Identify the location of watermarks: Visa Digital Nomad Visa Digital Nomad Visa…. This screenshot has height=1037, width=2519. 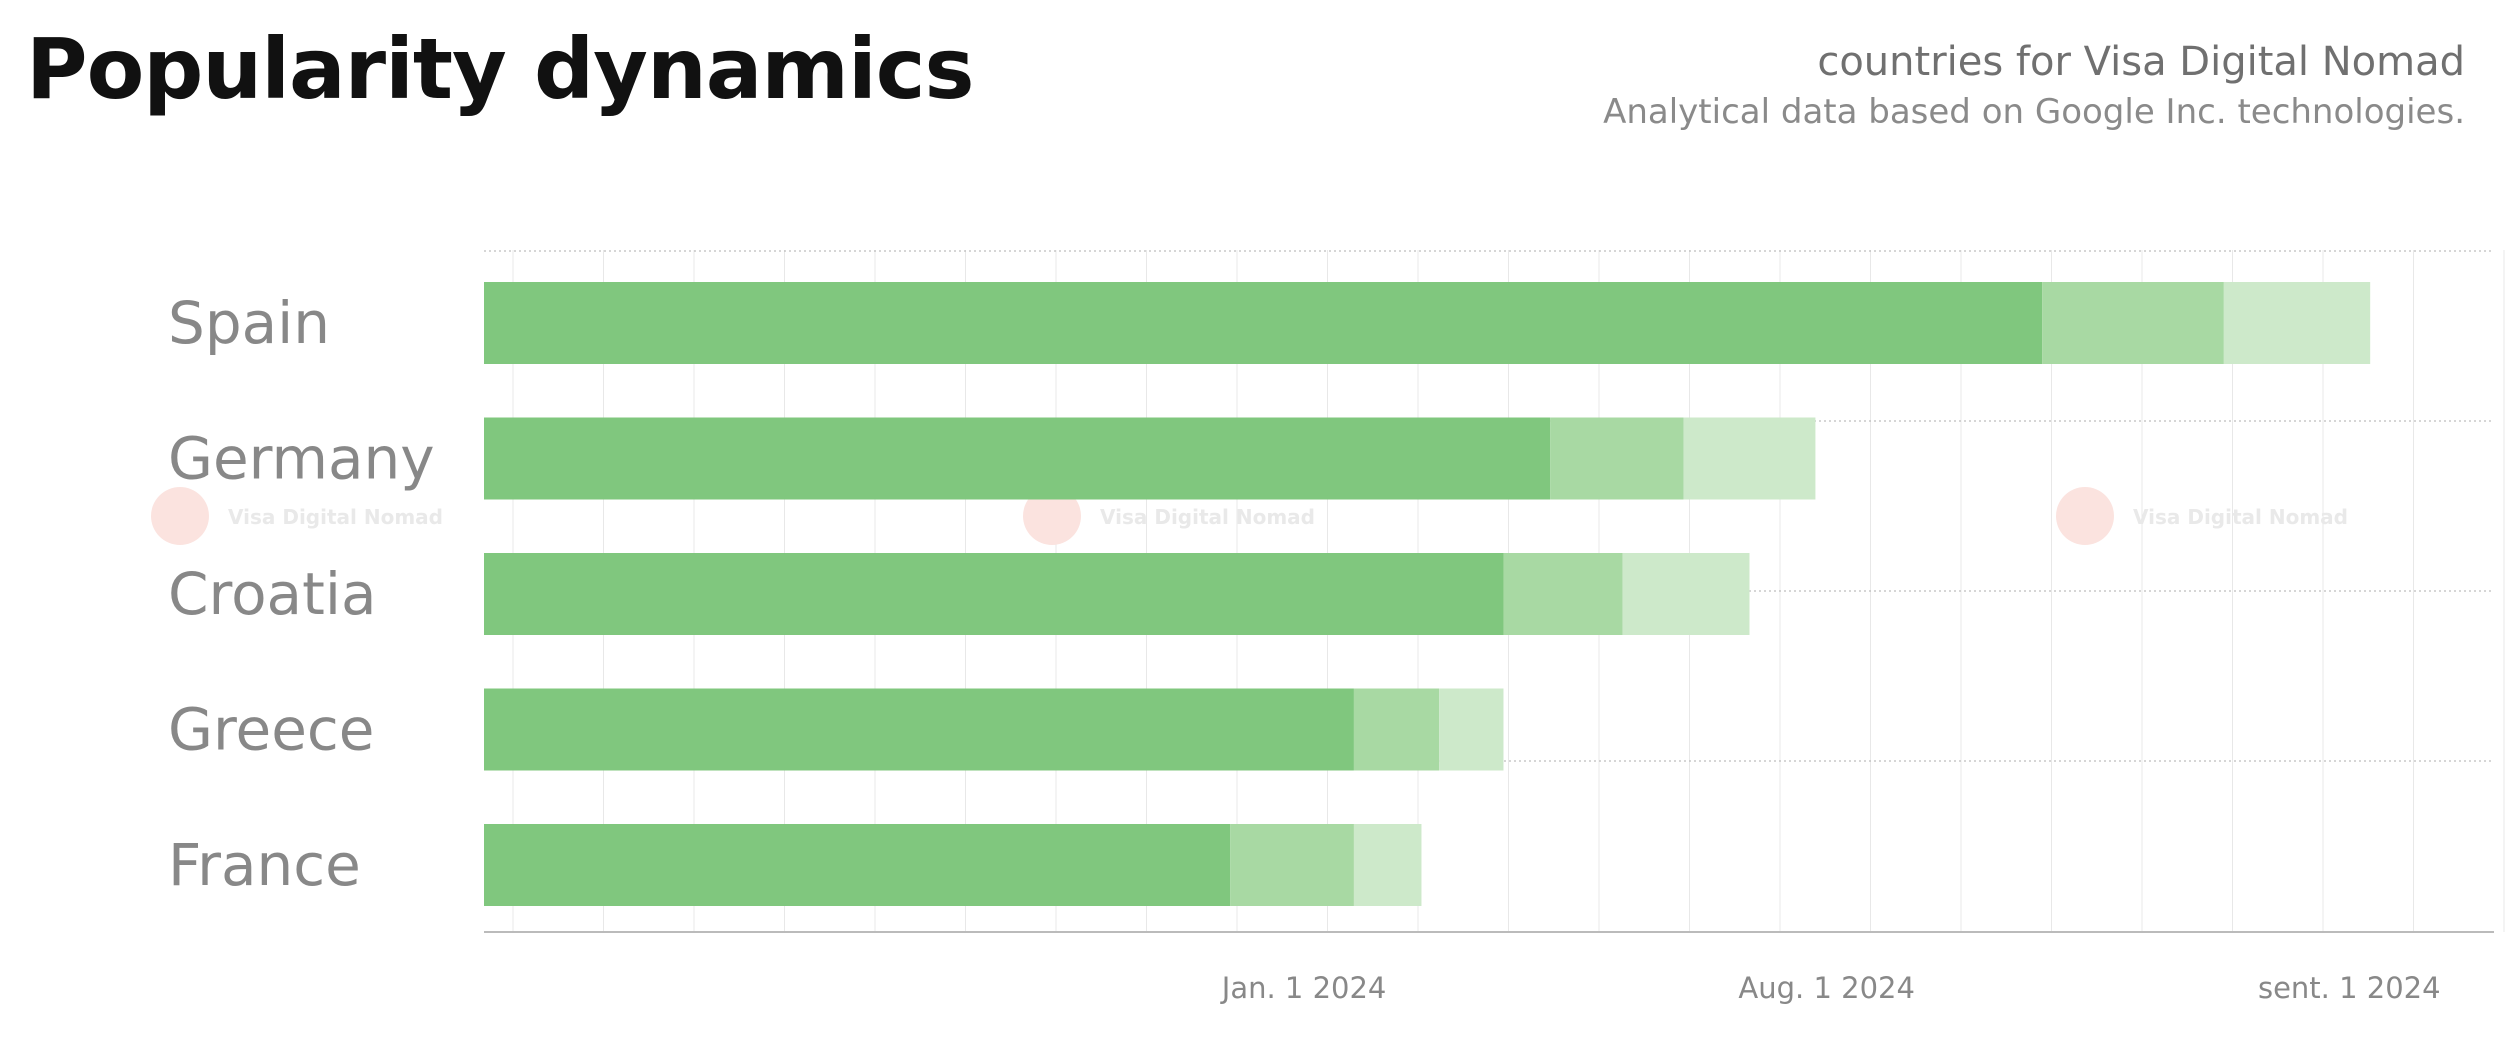
(1249, 516).